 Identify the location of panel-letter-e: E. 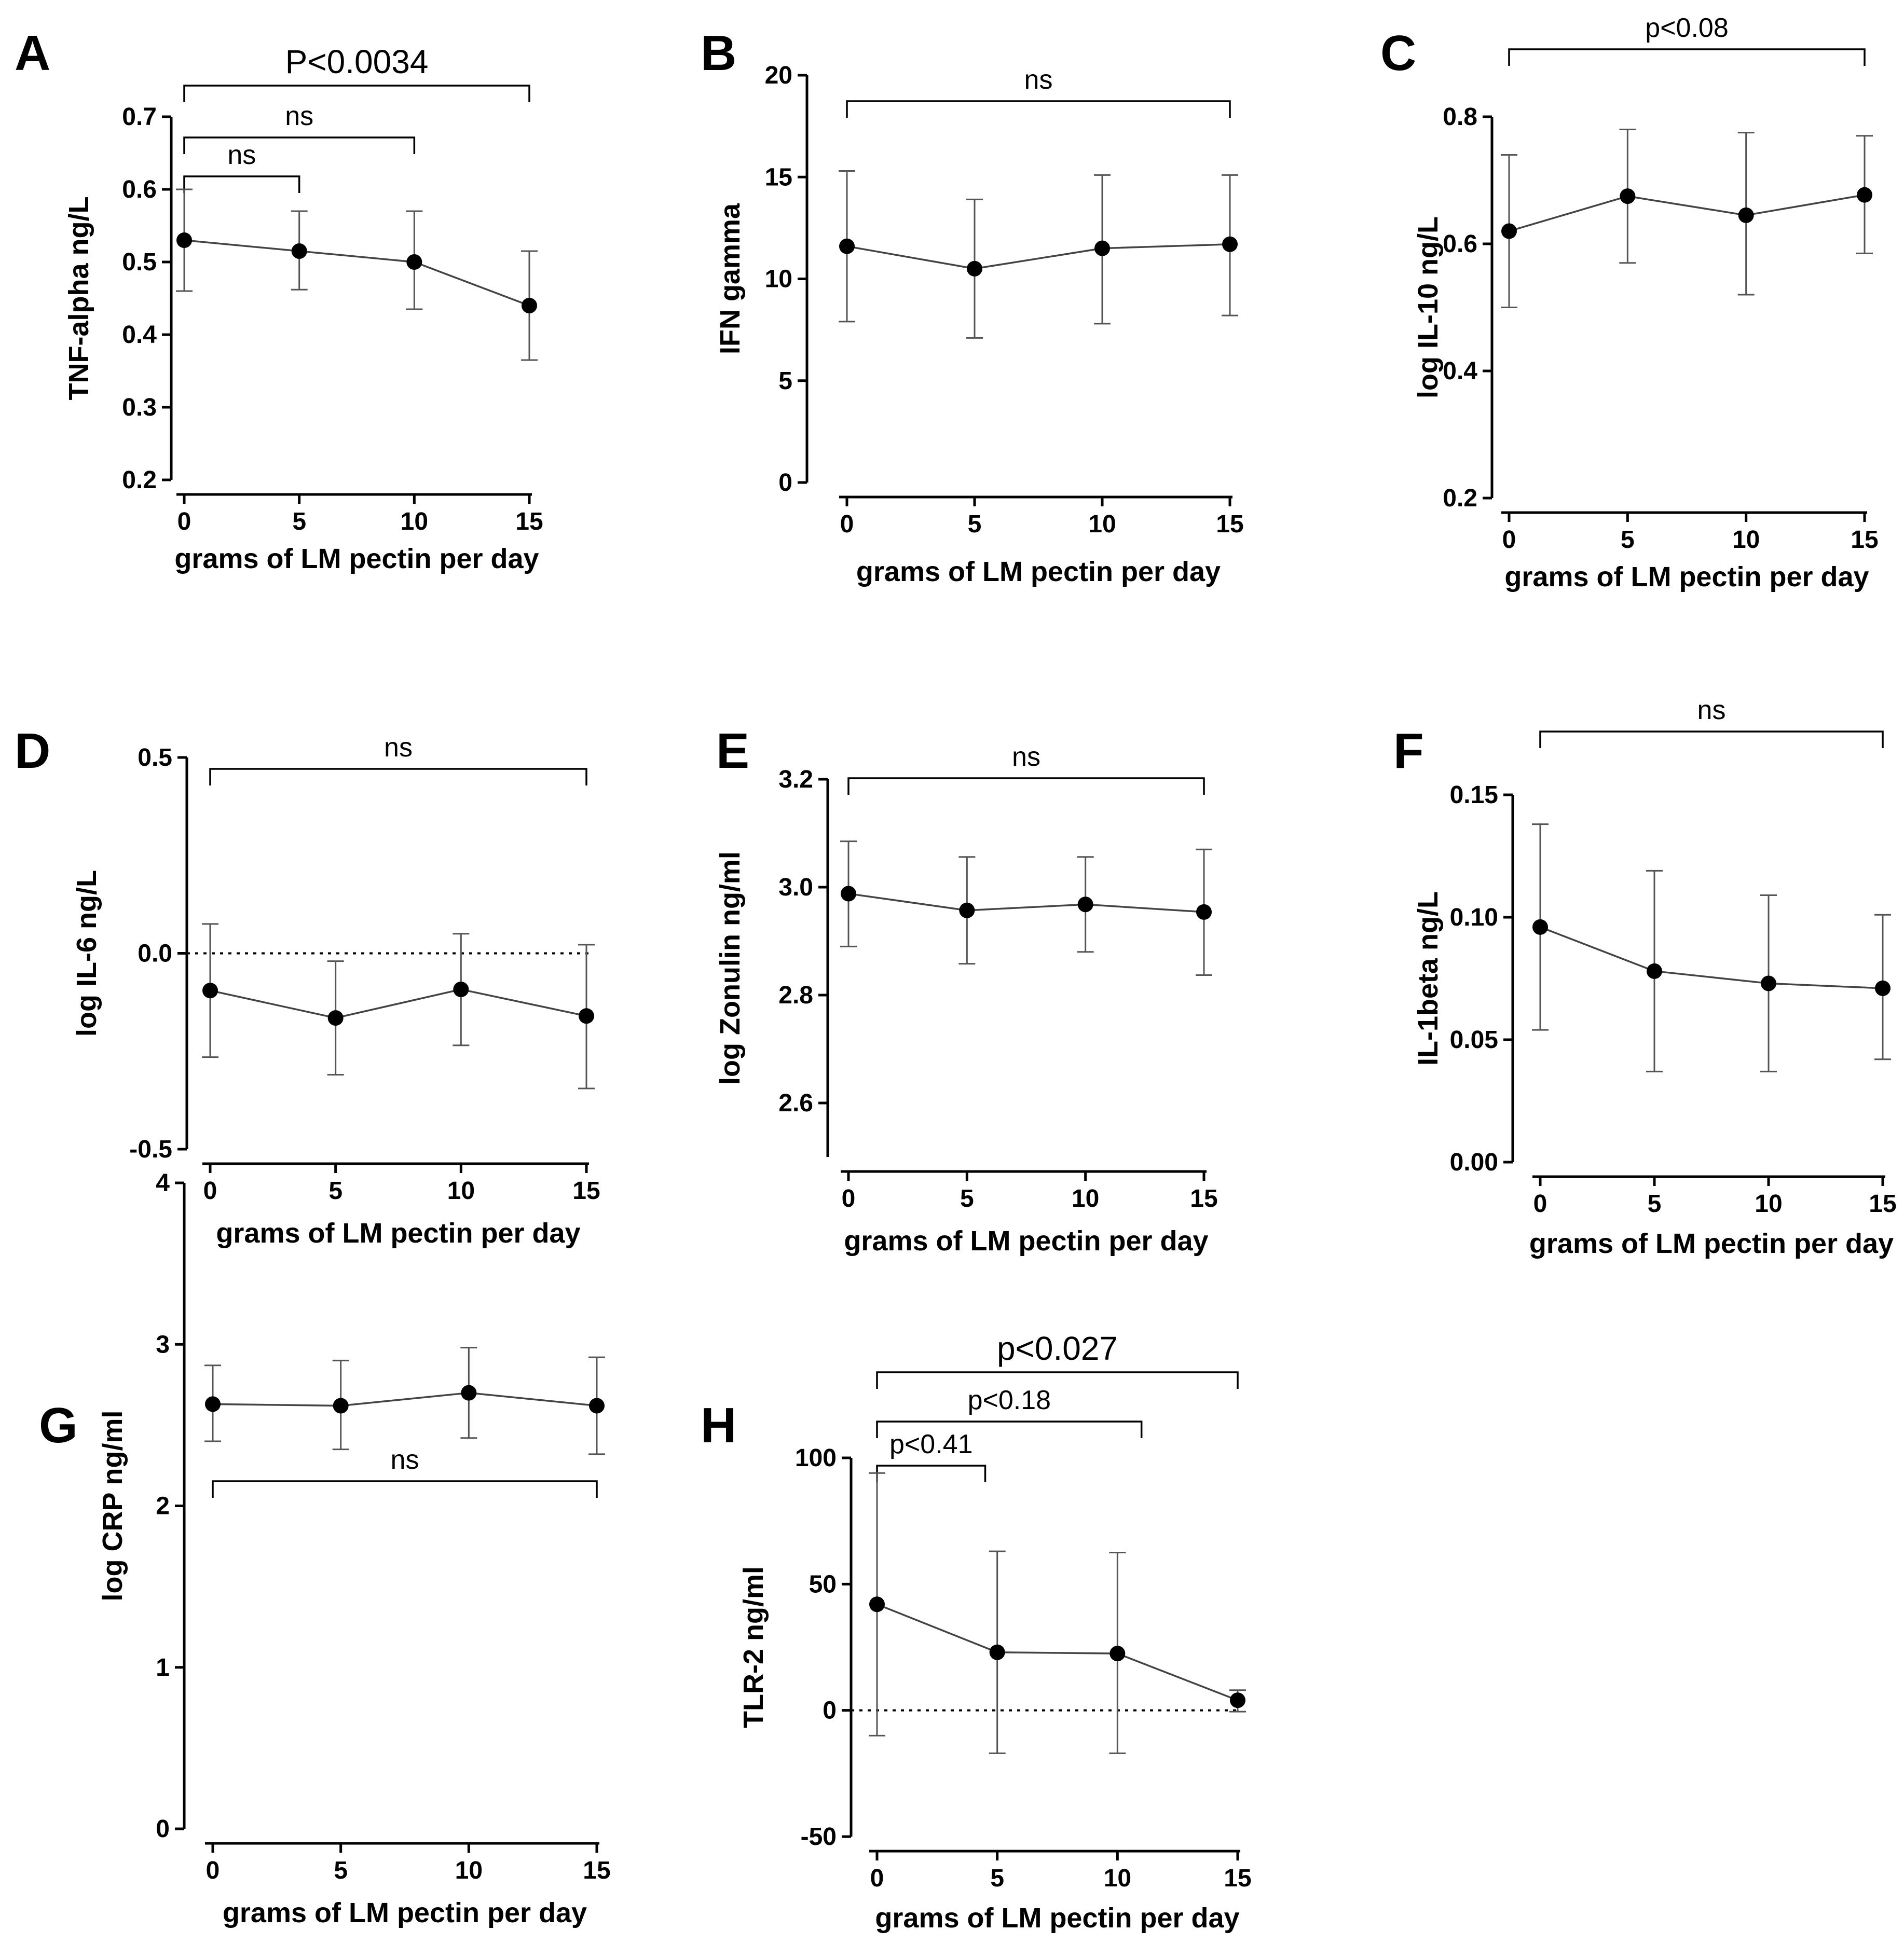
(732, 751).